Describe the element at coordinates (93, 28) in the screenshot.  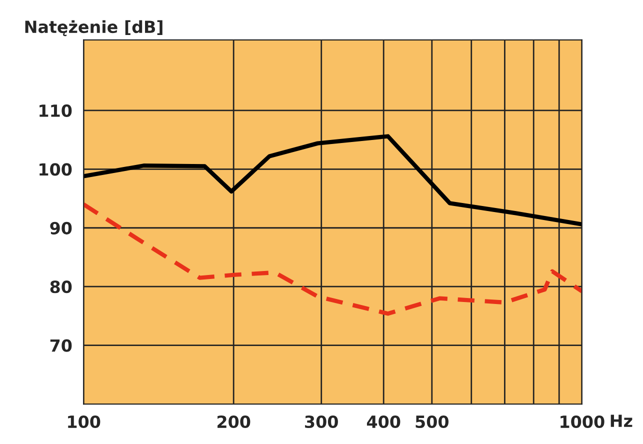
I see `y-axis-title: Natężenie [dB]` at that location.